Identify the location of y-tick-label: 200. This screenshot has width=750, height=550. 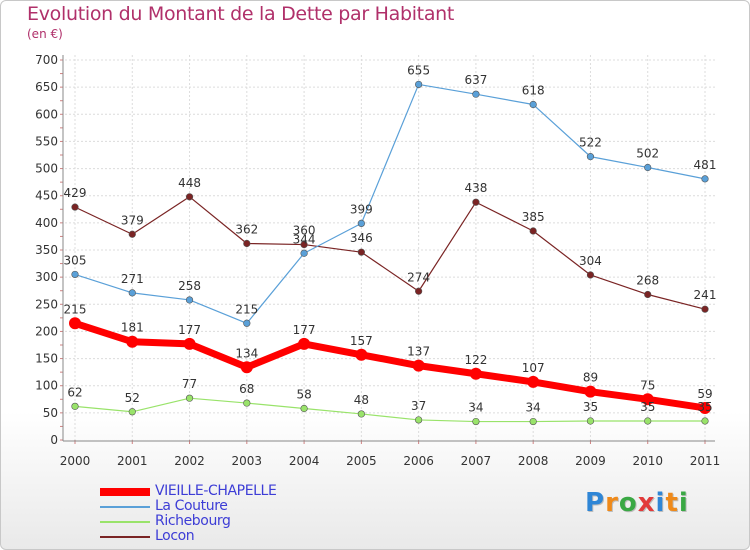
(46, 331).